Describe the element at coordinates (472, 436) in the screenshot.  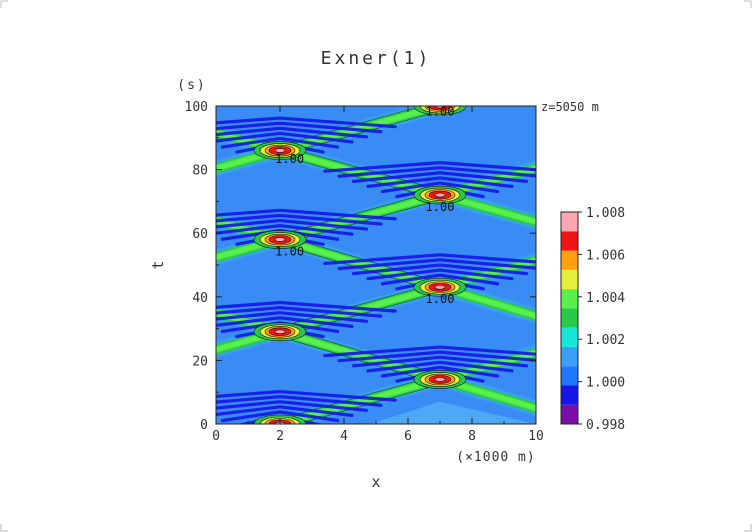
I see `x-tick-label: 8` at that location.